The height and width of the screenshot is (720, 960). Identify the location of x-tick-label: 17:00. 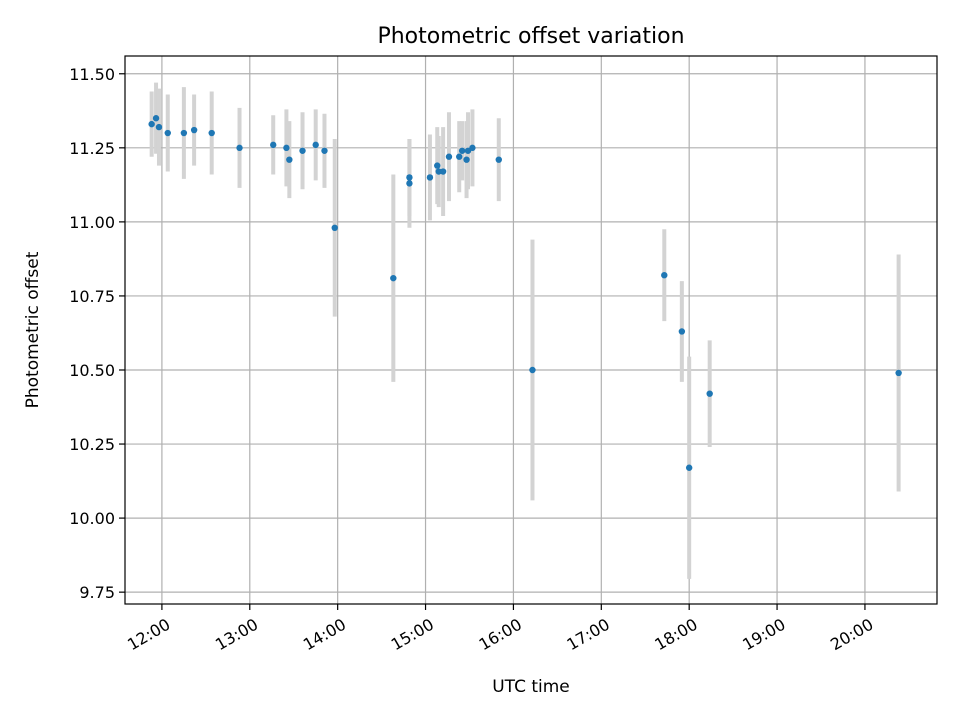
(587, 635).